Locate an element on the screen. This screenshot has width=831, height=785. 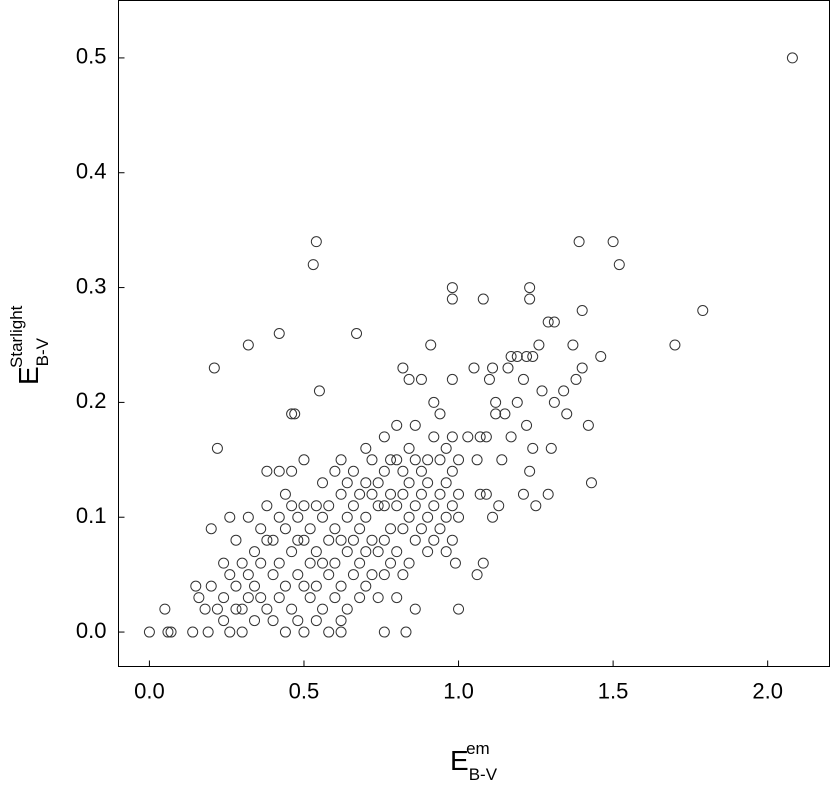
x-tick-label: 2.0 is located at coordinates (767, 690).